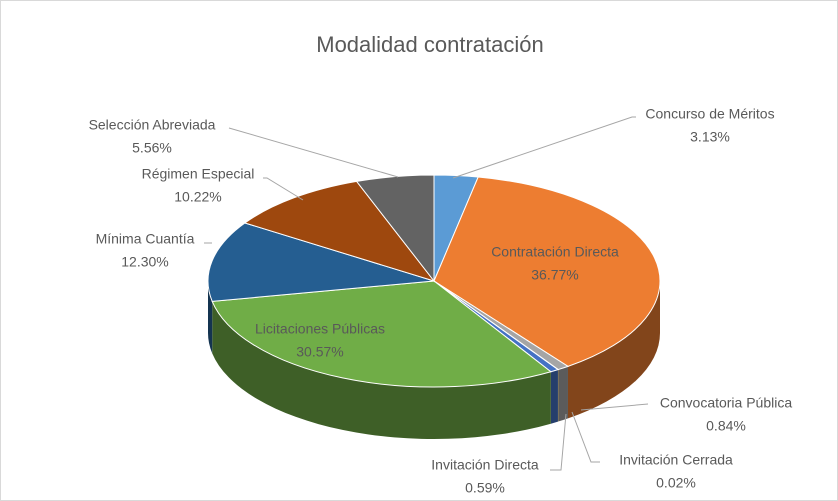  Describe the element at coordinates (145, 239) in the screenshot. I see `category-label: Mínima Cuantía` at that location.